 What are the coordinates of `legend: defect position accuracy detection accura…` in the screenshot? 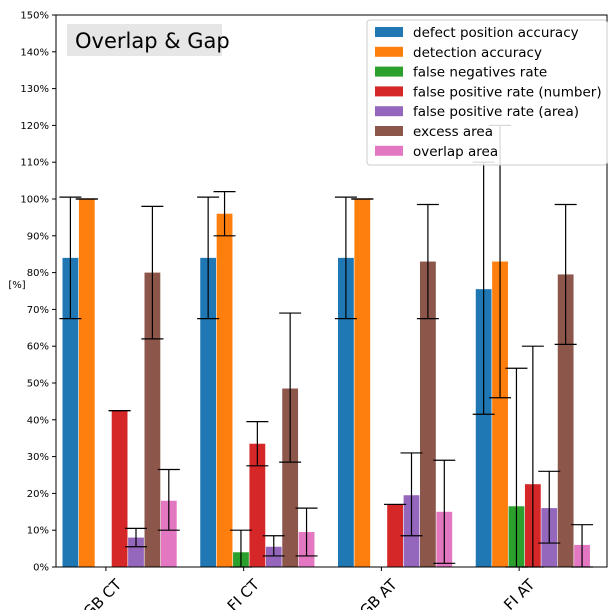 It's located at (487, 92).